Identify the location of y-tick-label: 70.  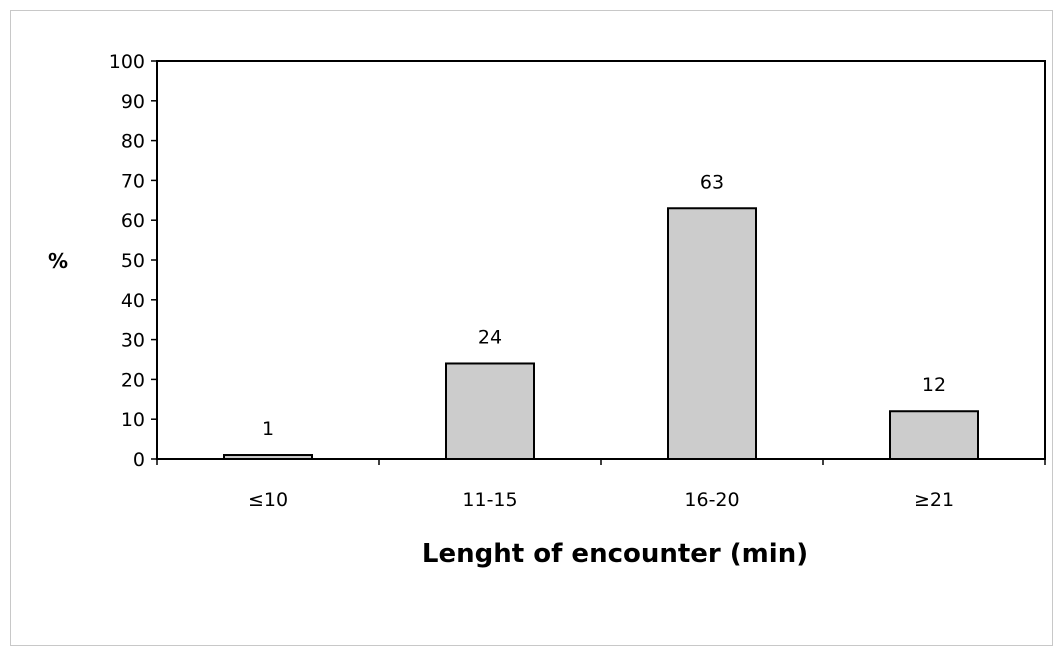
(133, 181).